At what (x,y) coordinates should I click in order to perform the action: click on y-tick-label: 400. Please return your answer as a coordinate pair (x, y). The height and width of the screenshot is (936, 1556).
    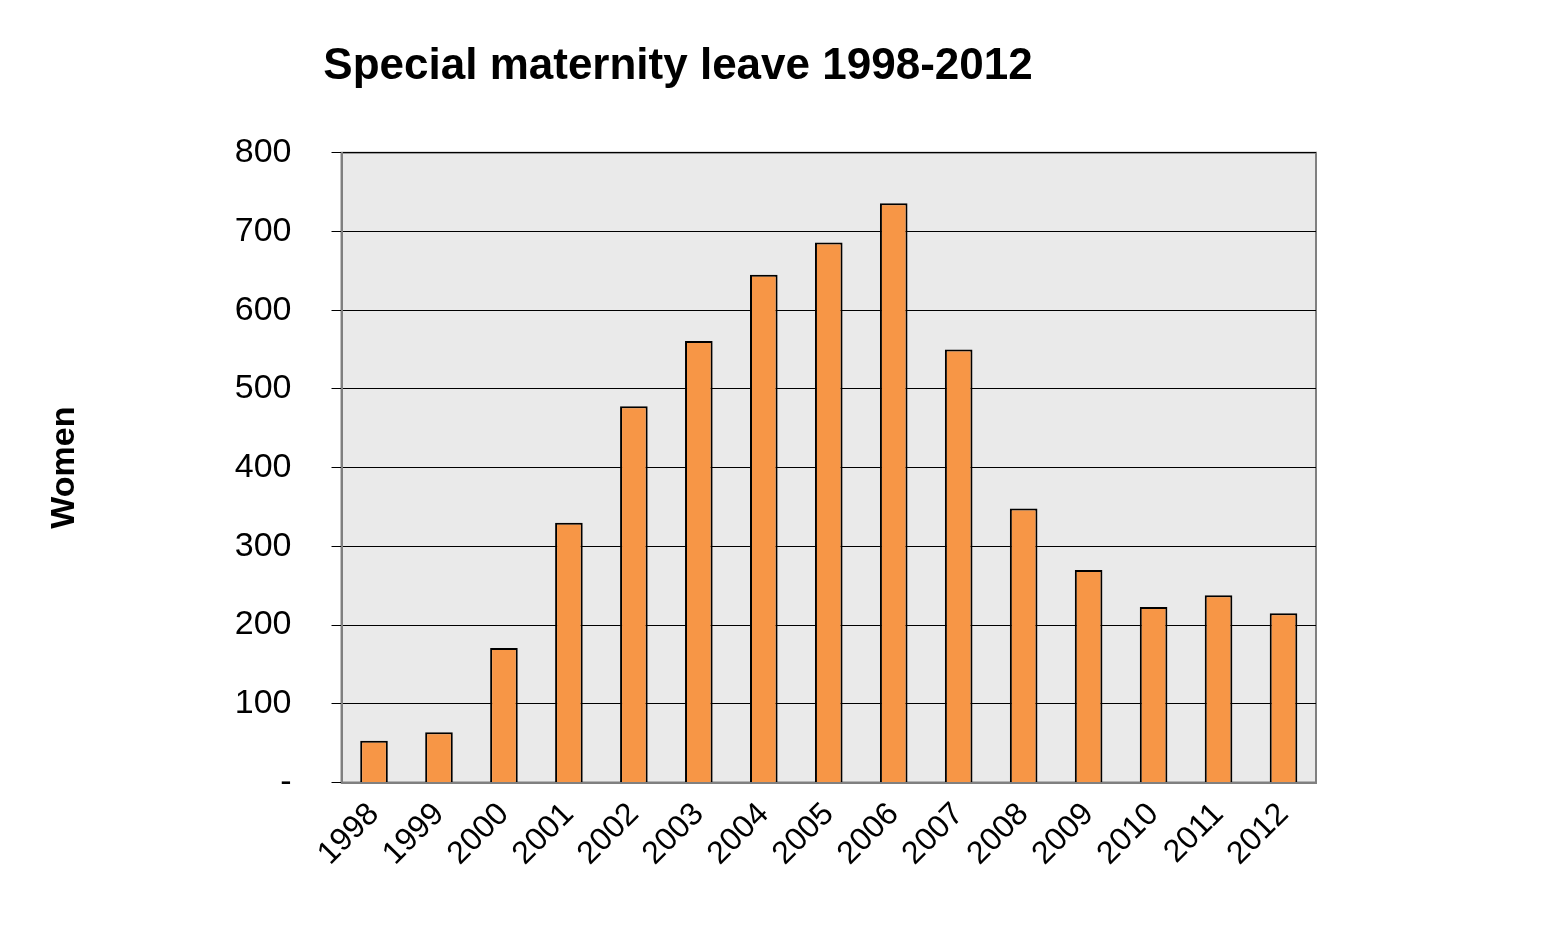
    Looking at the image, I should click on (263, 465).